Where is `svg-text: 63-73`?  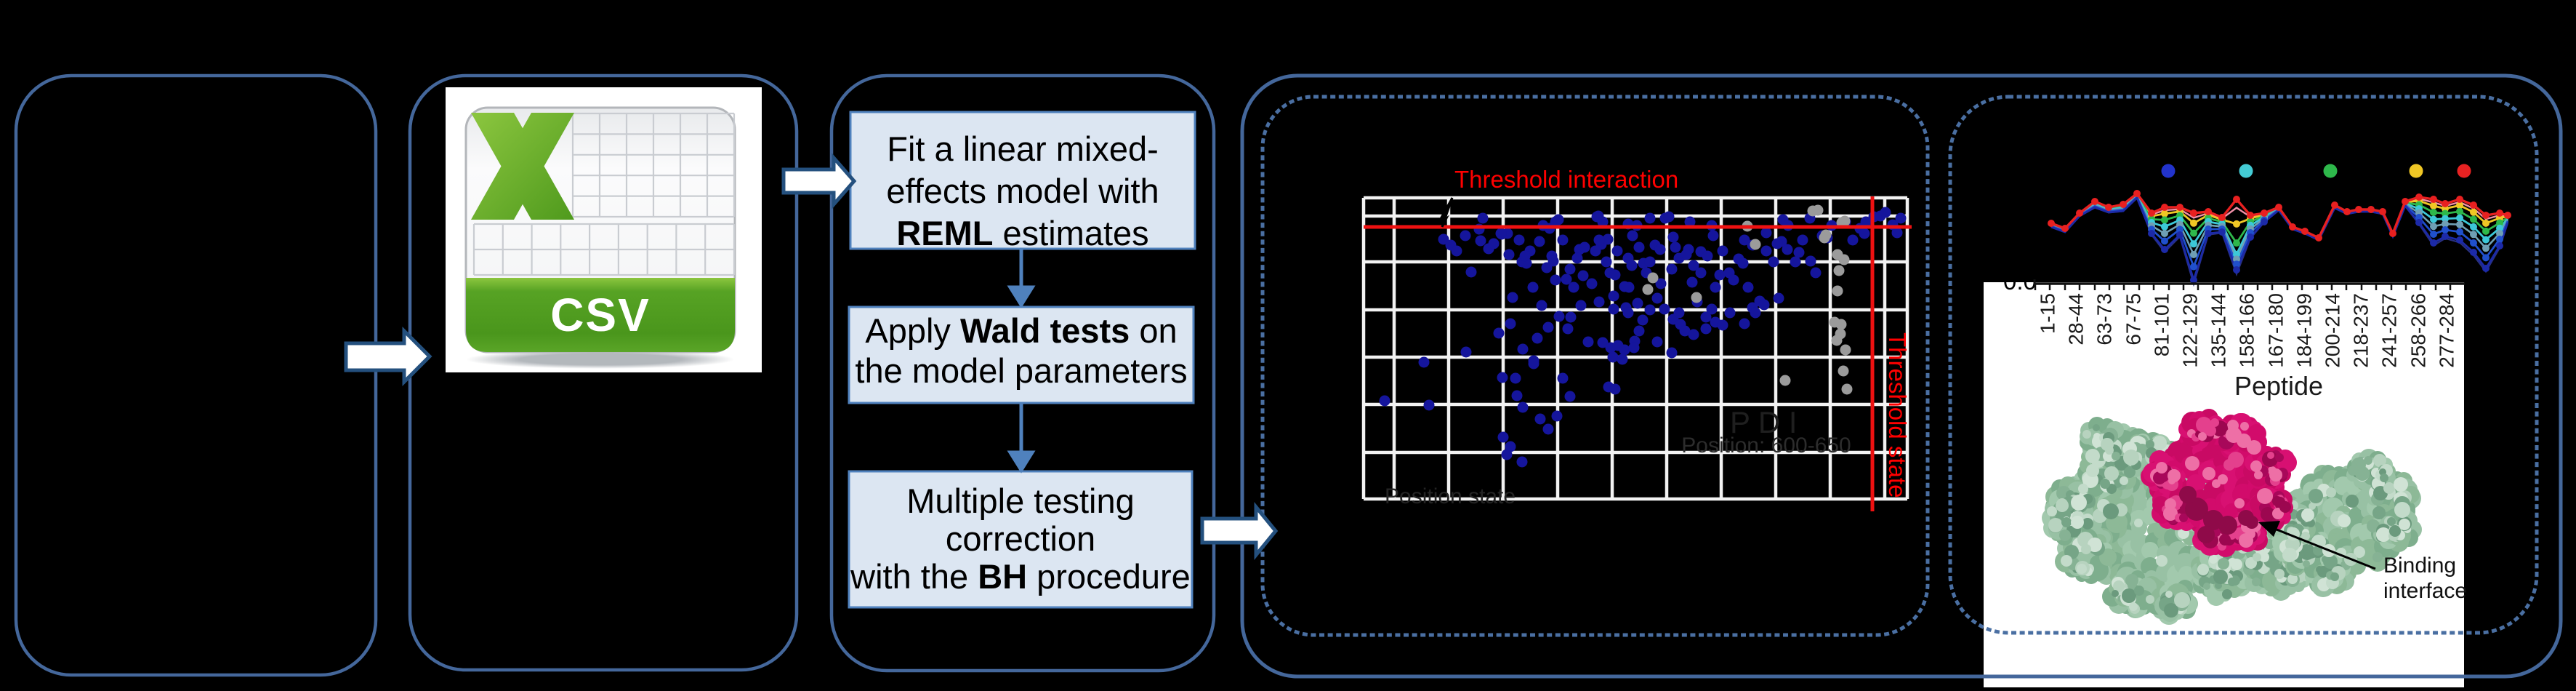
svg-text: 63-73 is located at coordinates (2104, 319).